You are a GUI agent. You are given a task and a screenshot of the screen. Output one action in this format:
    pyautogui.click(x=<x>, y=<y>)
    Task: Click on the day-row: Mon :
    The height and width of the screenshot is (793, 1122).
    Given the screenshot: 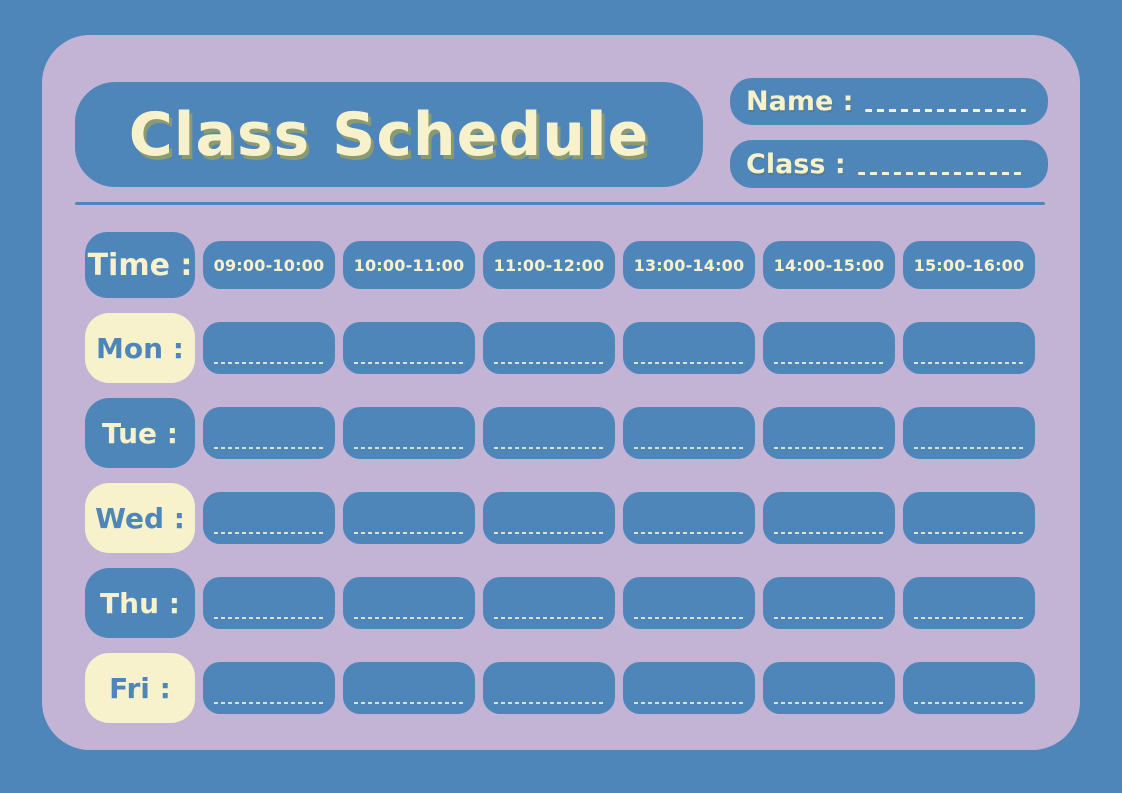 What is the action you would take?
    pyautogui.click(x=560, y=348)
    